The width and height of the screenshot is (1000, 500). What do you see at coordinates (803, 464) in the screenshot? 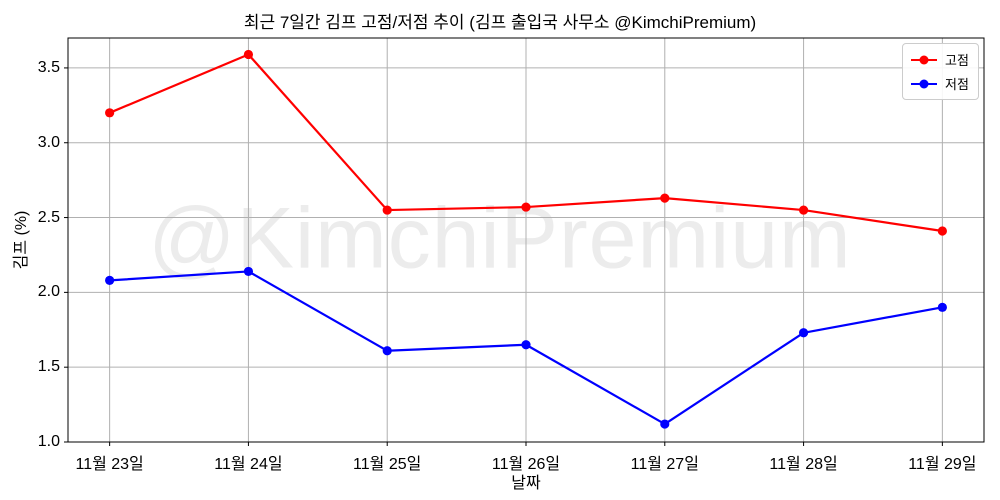
I see `x-tick-label: 11월 28일` at bounding box center [803, 464].